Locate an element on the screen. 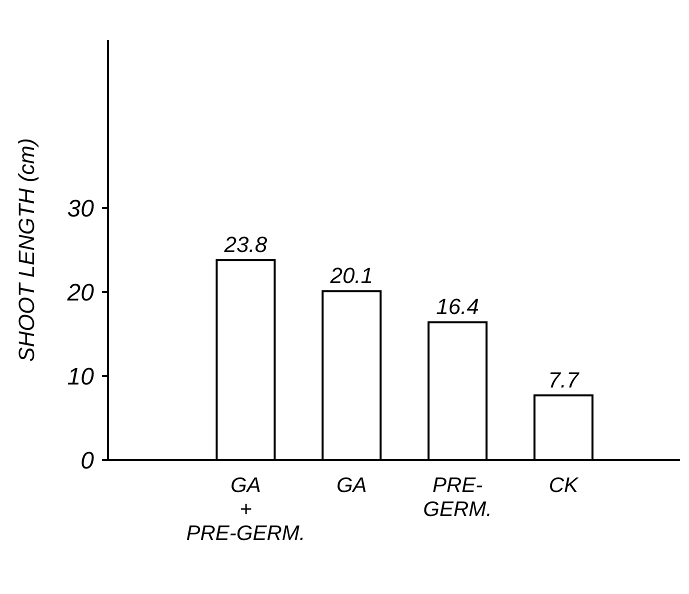  data-label: 16.4 is located at coordinates (457, 307).